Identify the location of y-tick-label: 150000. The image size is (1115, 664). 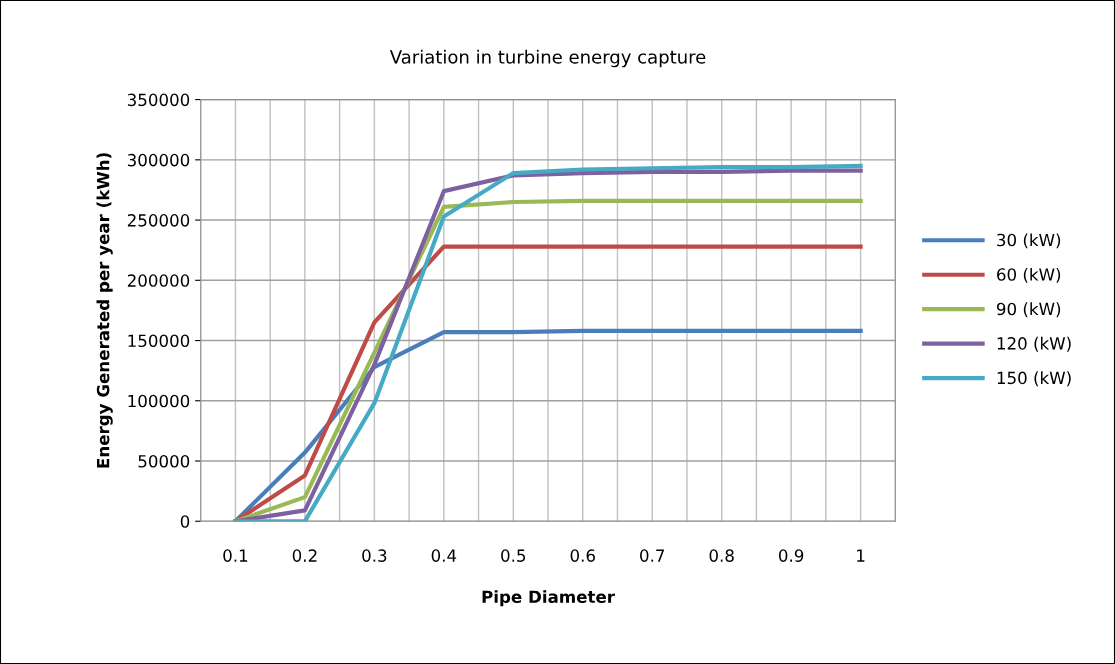
(159, 341).